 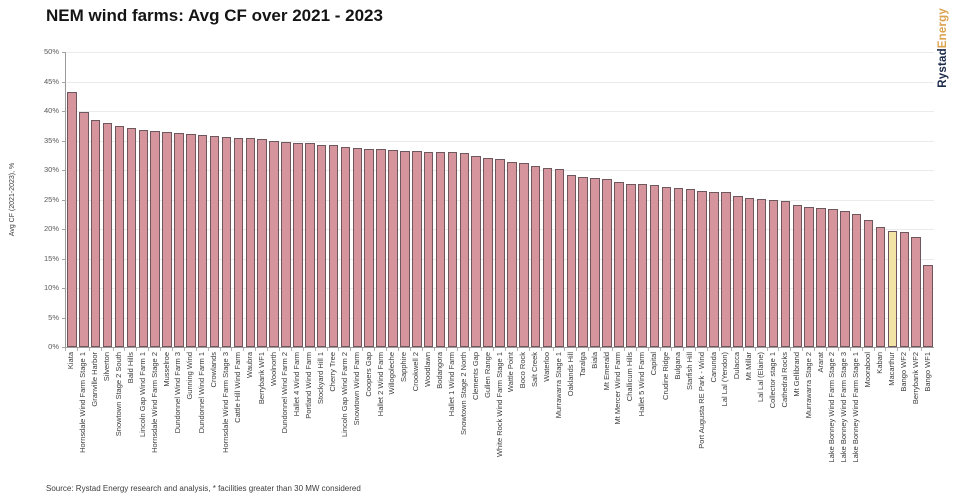 I want to click on x-axis-cell: Port Augusta RE Park - Wind, so click(x=701, y=416).